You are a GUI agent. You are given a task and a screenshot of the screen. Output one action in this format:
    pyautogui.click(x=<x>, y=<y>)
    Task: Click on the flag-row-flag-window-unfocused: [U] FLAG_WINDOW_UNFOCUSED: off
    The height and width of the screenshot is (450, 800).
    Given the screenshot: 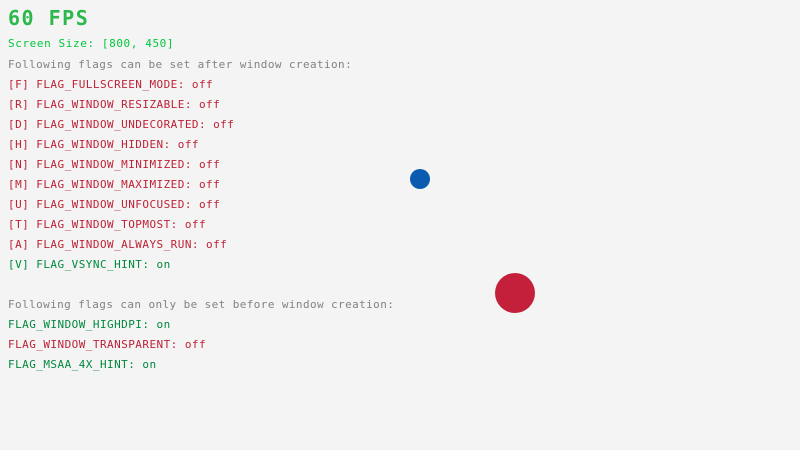 What is the action you would take?
    pyautogui.click(x=114, y=204)
    